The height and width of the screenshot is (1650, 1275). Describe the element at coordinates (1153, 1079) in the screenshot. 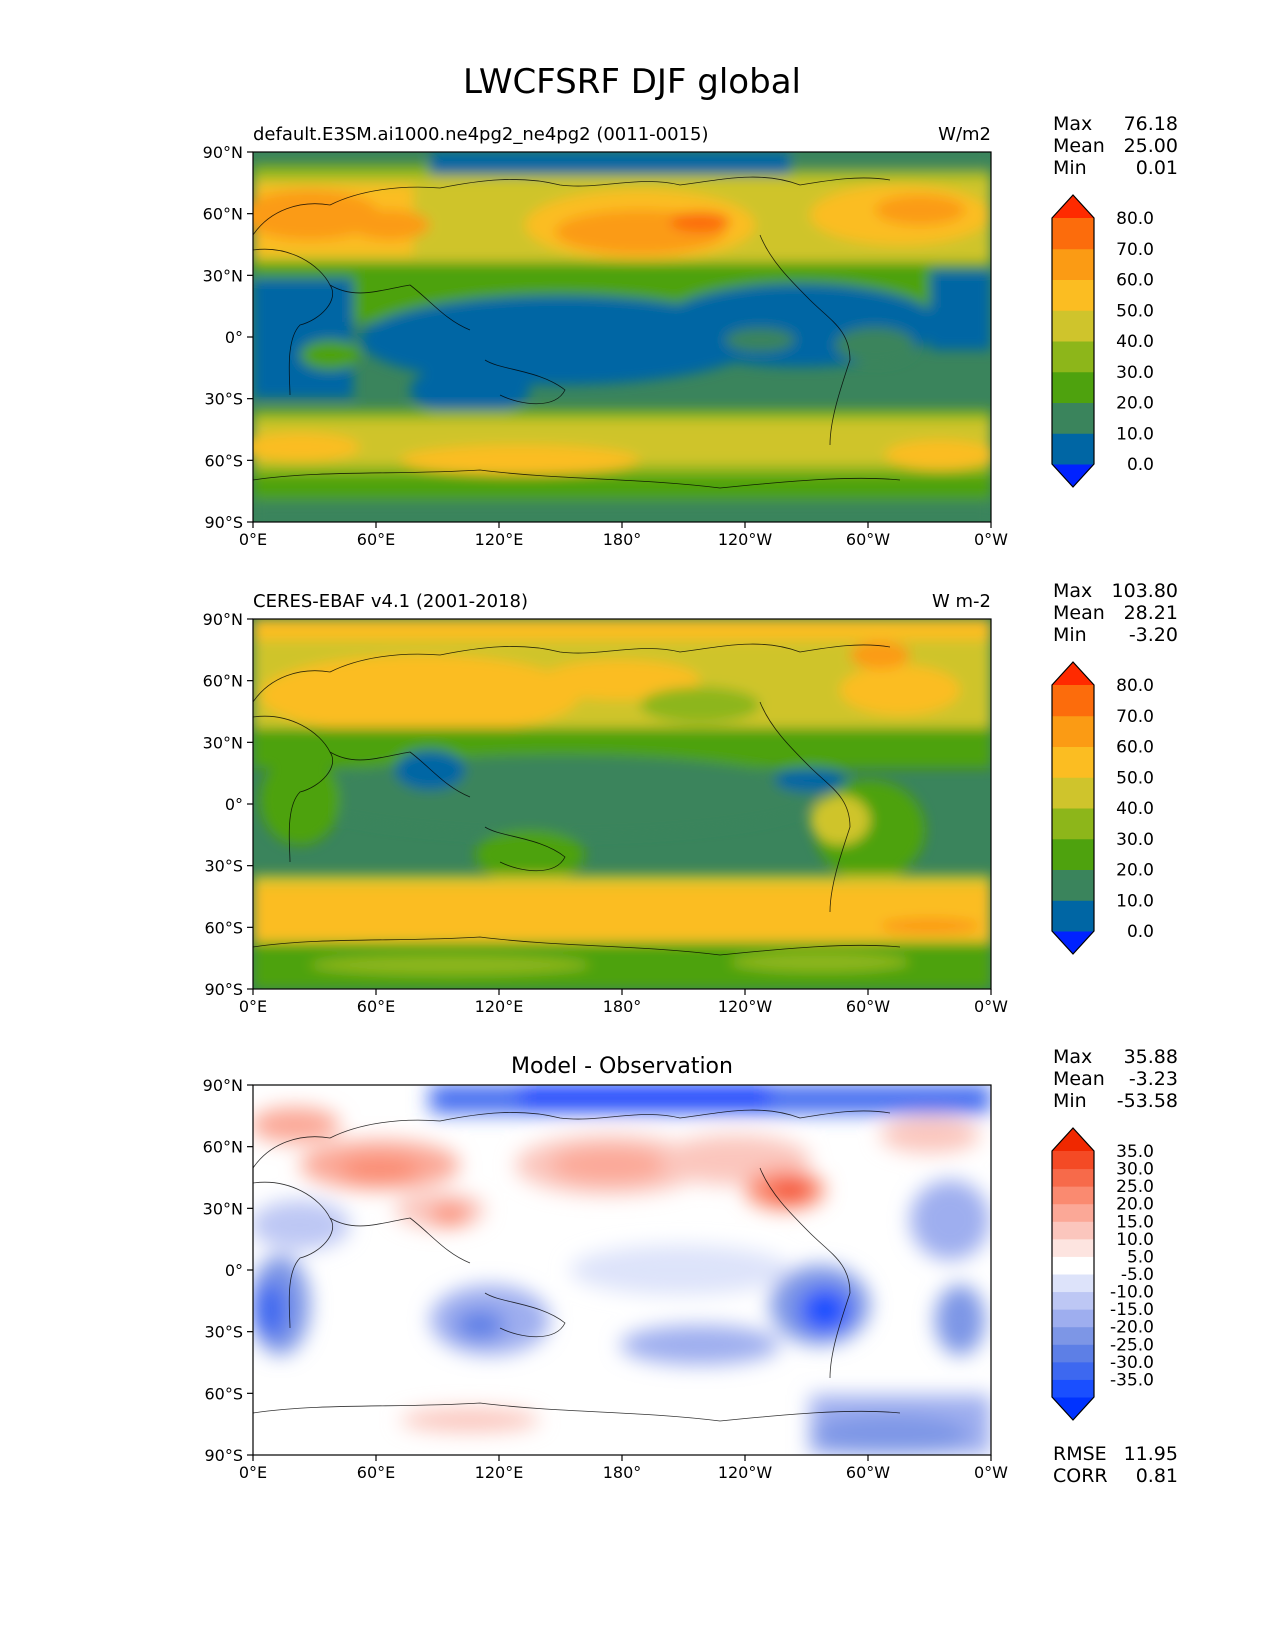

I see `stat-value: -3.23` at that location.